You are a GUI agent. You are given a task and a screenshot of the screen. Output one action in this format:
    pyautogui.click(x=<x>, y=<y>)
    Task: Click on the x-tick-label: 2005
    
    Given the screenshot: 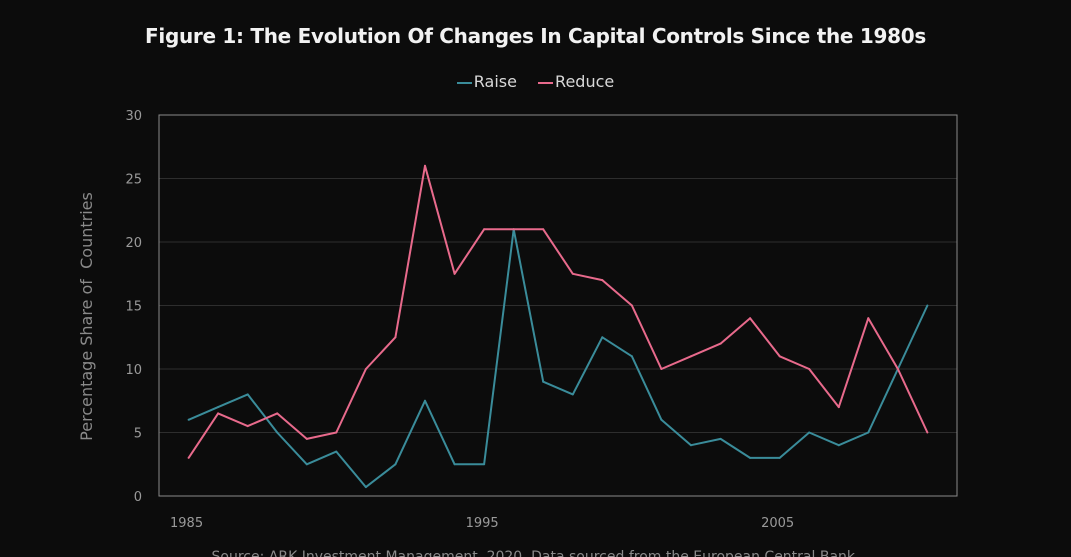 What is the action you would take?
    pyautogui.click(x=777, y=523)
    